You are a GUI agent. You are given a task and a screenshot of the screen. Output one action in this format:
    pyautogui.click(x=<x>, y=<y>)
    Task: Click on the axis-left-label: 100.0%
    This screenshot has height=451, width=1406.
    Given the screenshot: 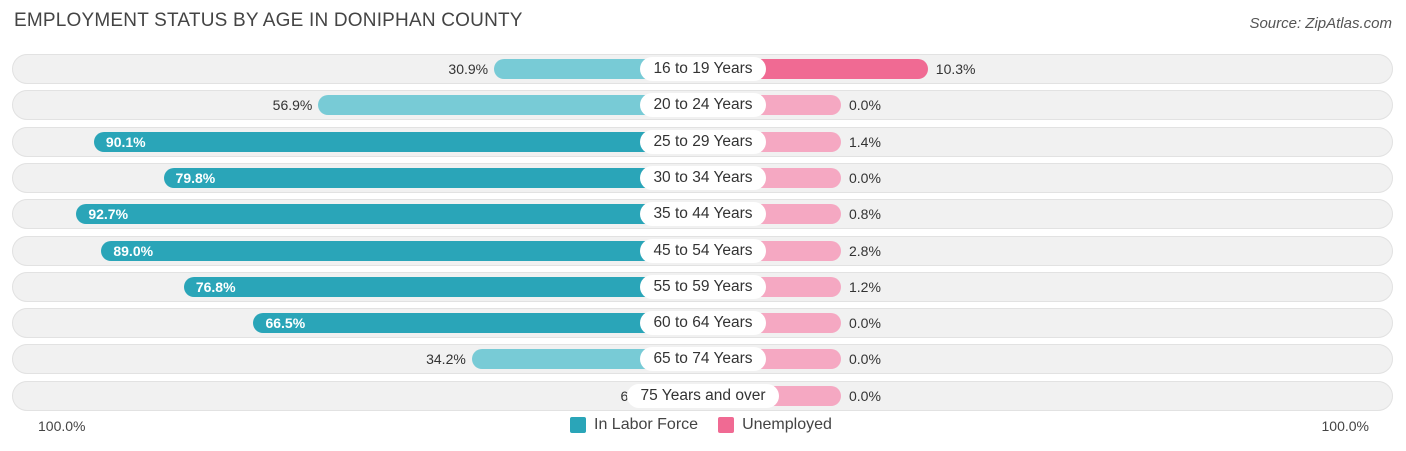 What is the action you would take?
    pyautogui.click(x=62, y=426)
    